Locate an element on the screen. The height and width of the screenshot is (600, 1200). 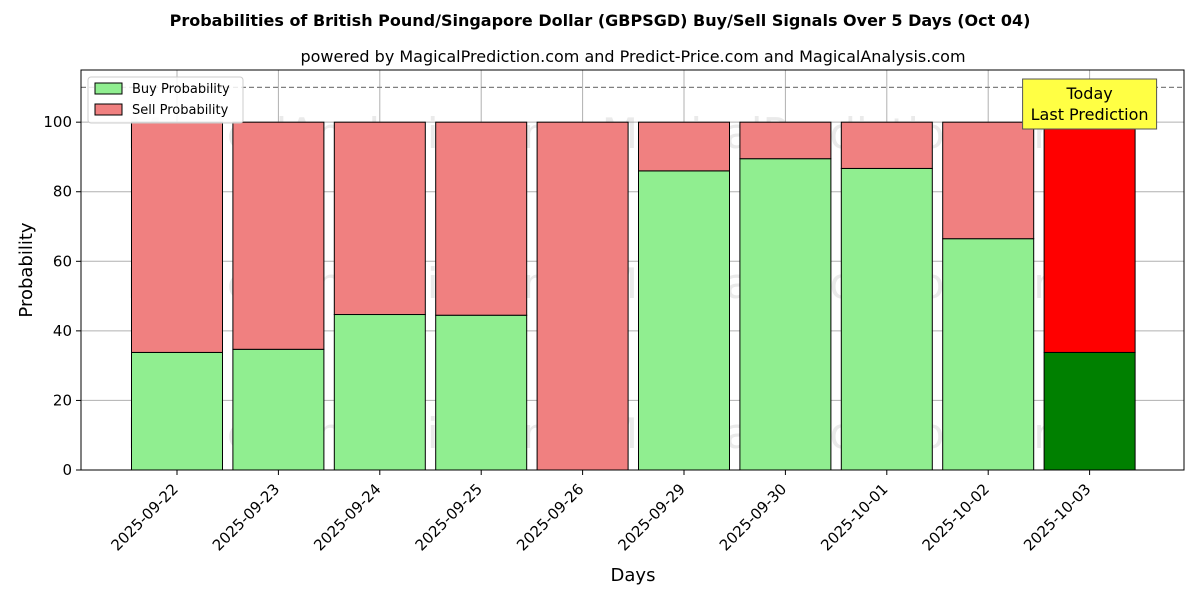
y-tick-label: 40 is located at coordinates (62, 331).